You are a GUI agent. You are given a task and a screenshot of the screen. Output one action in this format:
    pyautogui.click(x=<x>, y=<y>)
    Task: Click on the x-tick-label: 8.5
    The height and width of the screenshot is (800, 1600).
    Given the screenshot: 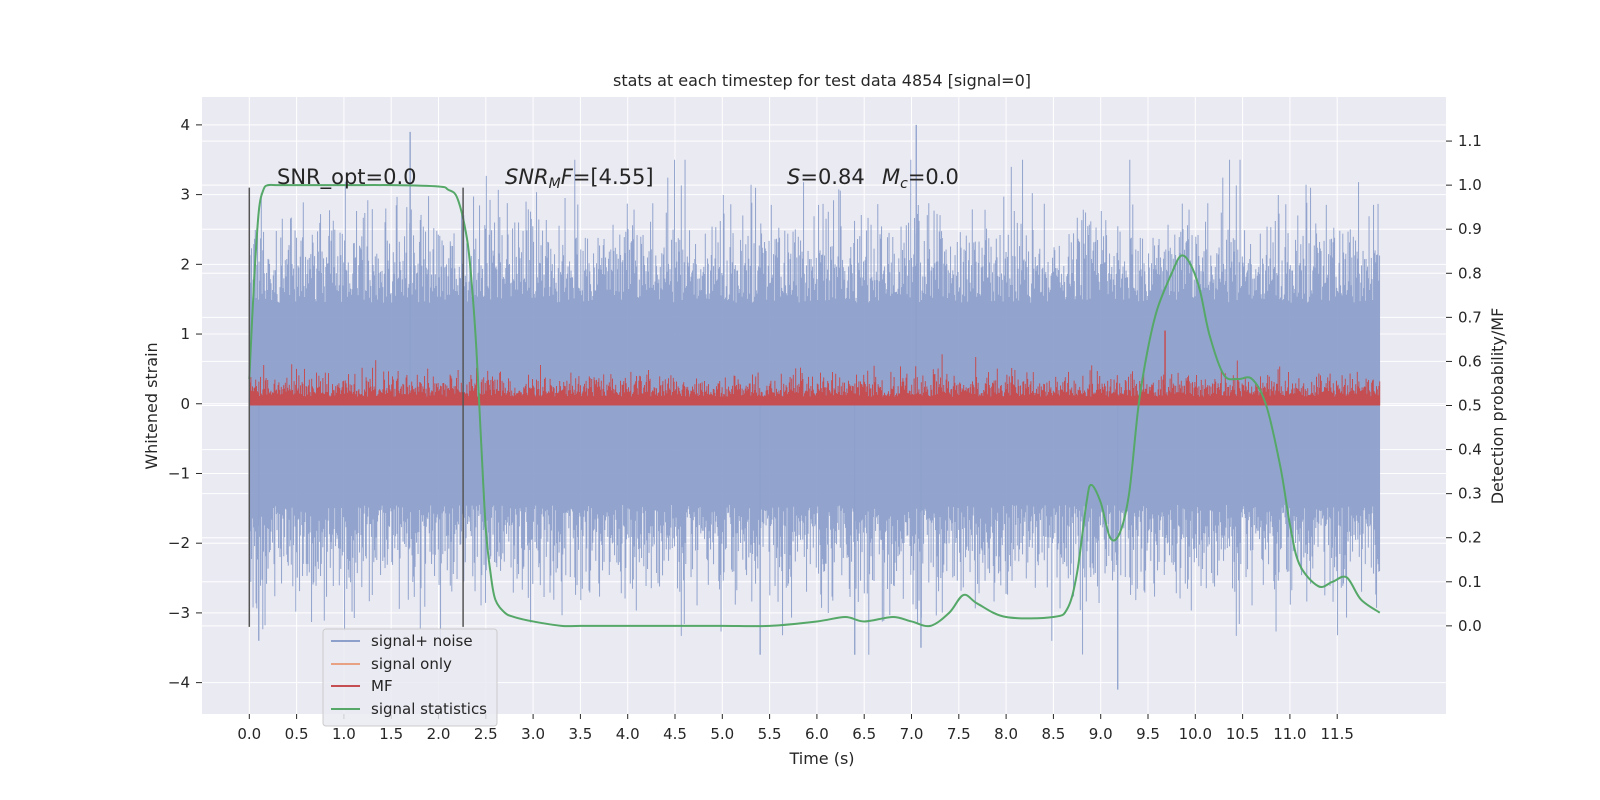 What is the action you would take?
    pyautogui.click(x=1053, y=734)
    